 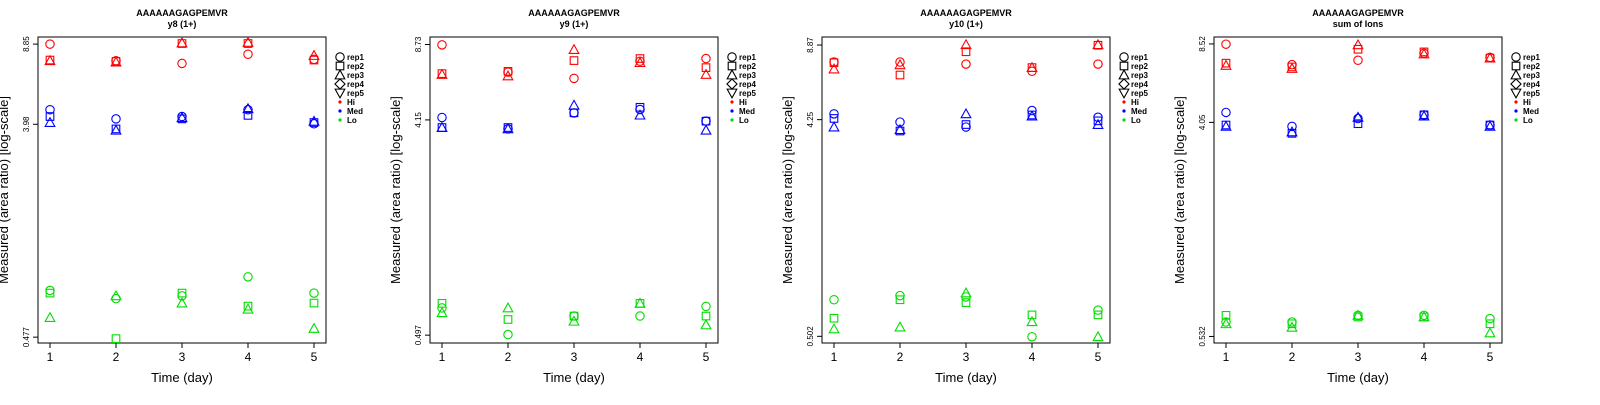 What do you see at coordinates (966, 357) in the screenshot?
I see `x-tick-label: 3` at bounding box center [966, 357].